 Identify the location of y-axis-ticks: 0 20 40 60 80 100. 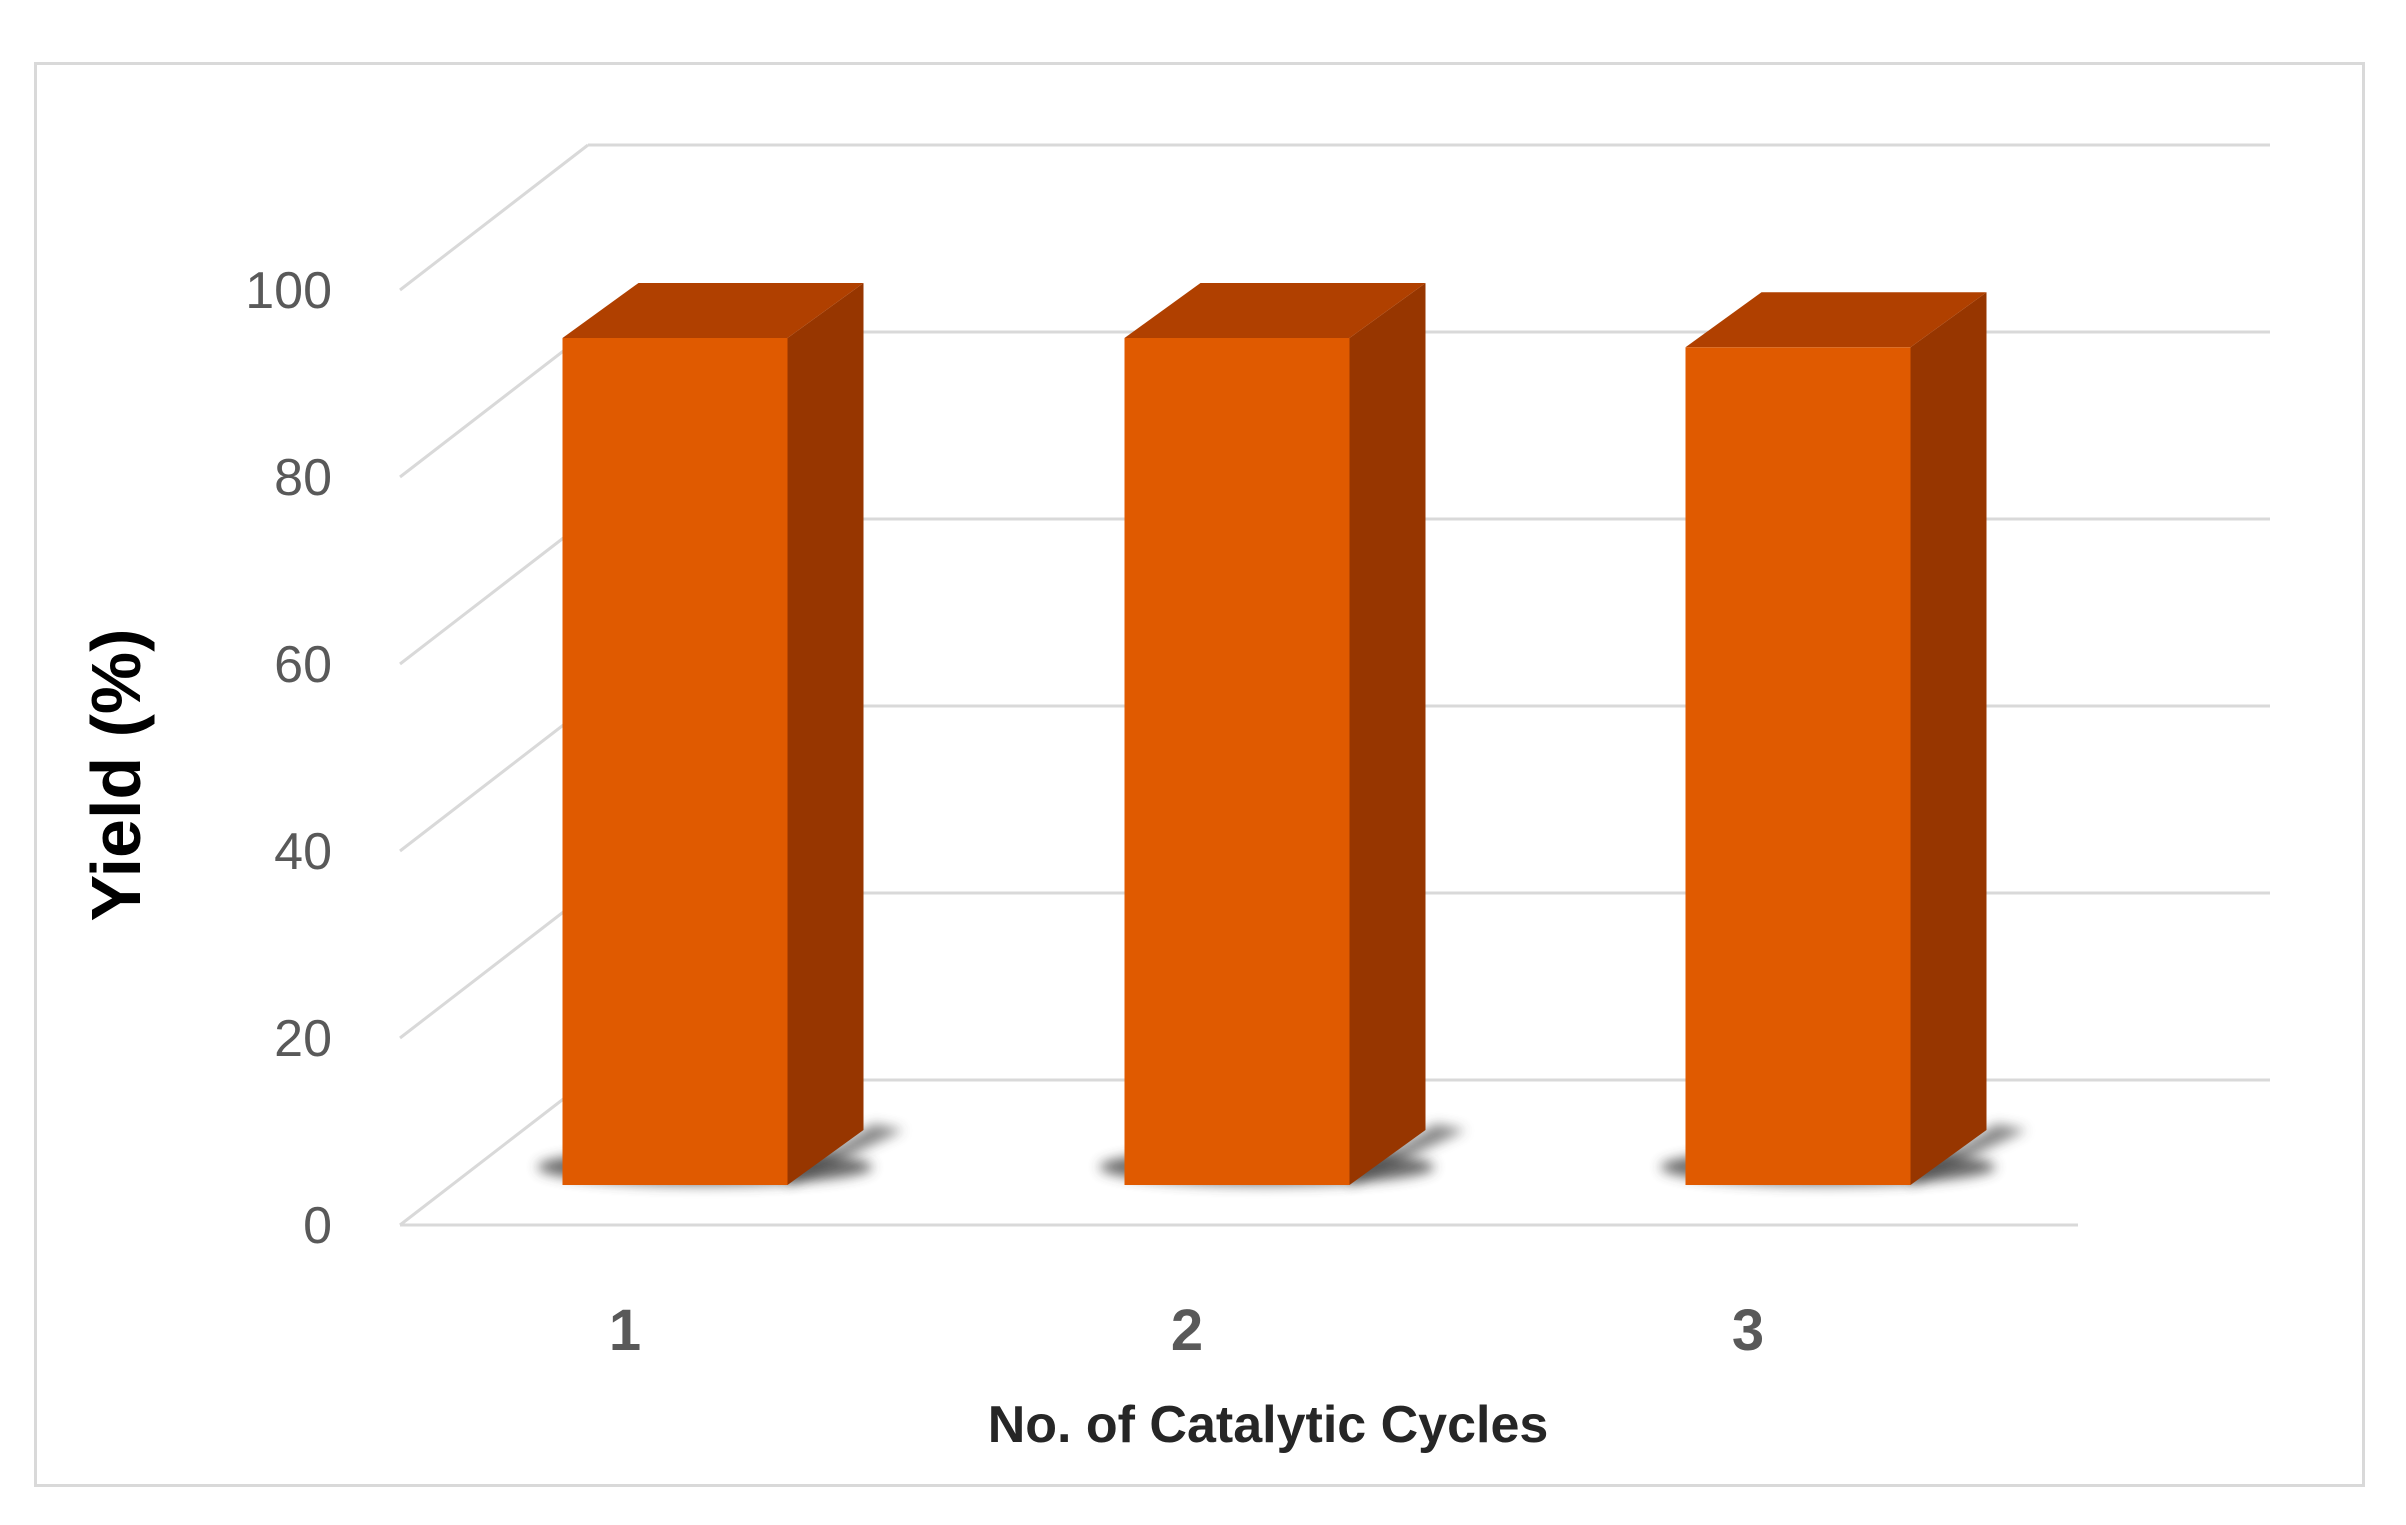
(288, 758).